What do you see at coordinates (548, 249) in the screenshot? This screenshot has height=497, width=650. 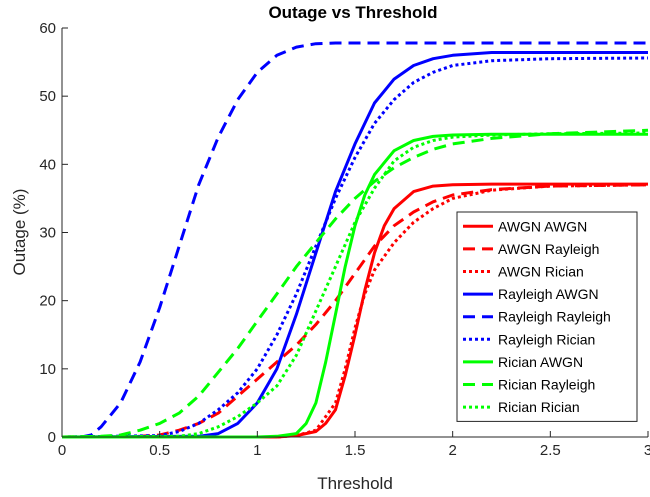 I see `legend-label: AWGN Rayleigh` at bounding box center [548, 249].